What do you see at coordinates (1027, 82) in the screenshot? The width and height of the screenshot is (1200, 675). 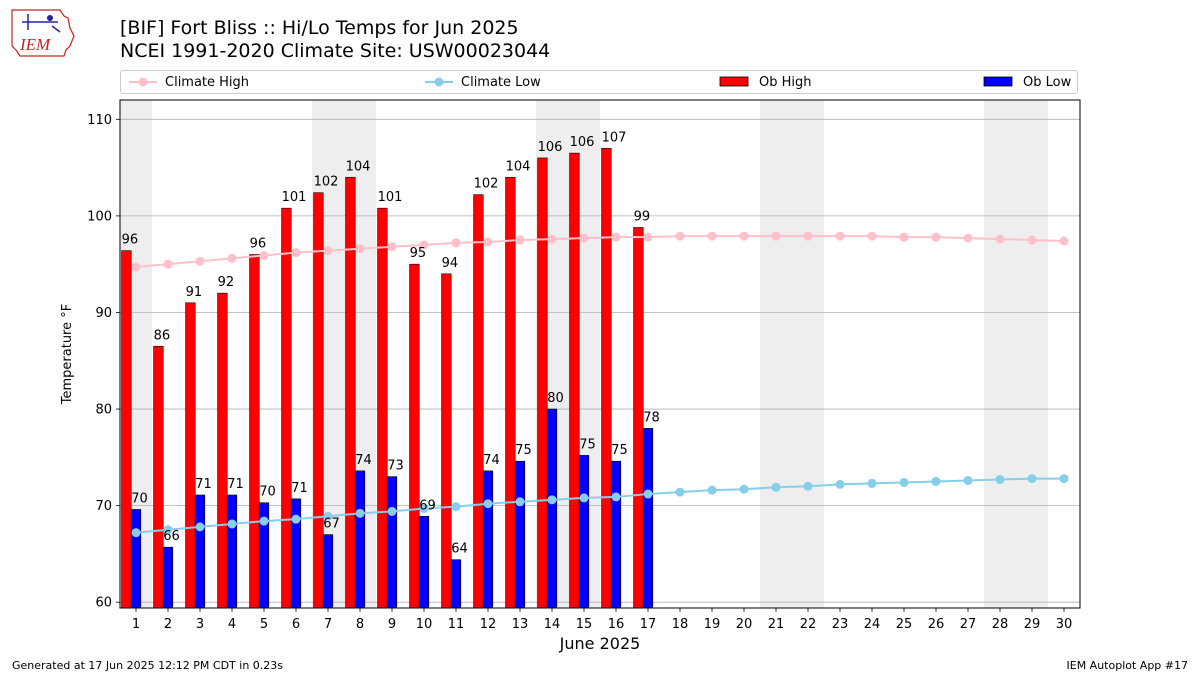 I see `legend-ob-low: Ob Low` at bounding box center [1027, 82].